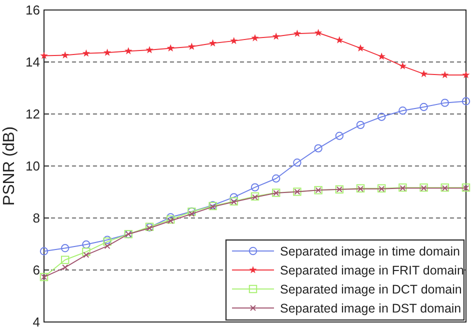 Image resolution: width=474 pixels, height=332 pixels. Describe the element at coordinates (36, 322) in the screenshot. I see `y-tick-label: 4` at that location.